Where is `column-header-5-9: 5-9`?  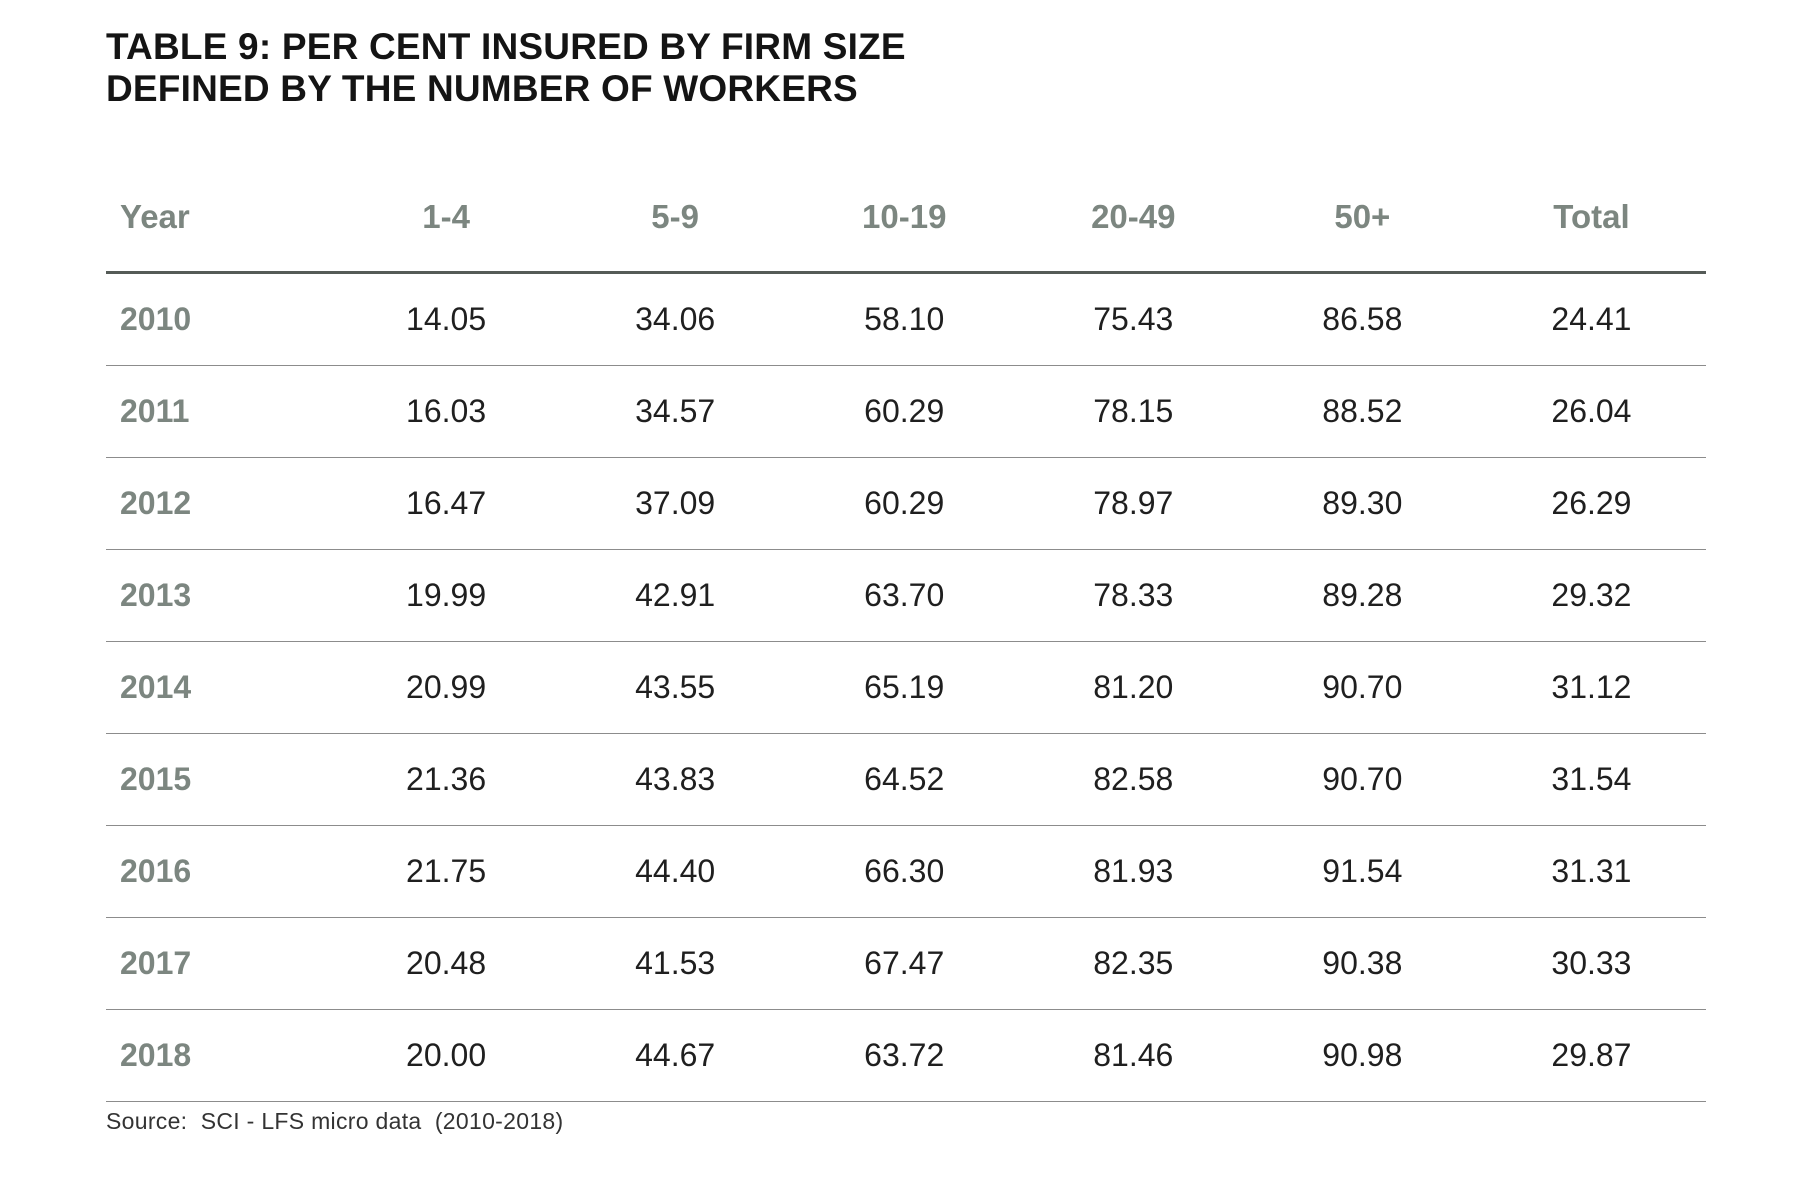 column-header-5-9: 5-9 is located at coordinates (675, 218).